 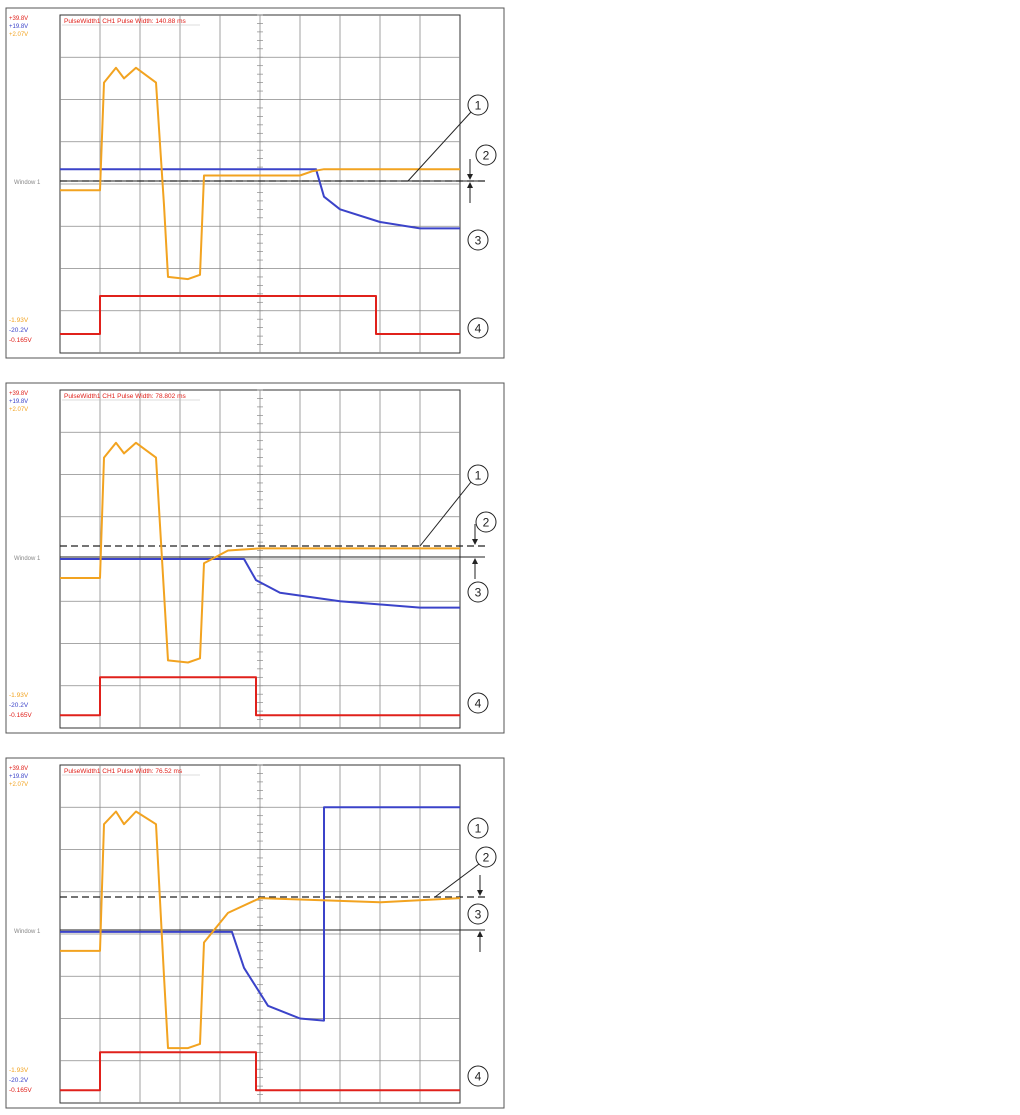 I want to click on chart-title: PulseWidth1 CH1 Pulse Width: 76.52 ms, so click(x=123, y=771).